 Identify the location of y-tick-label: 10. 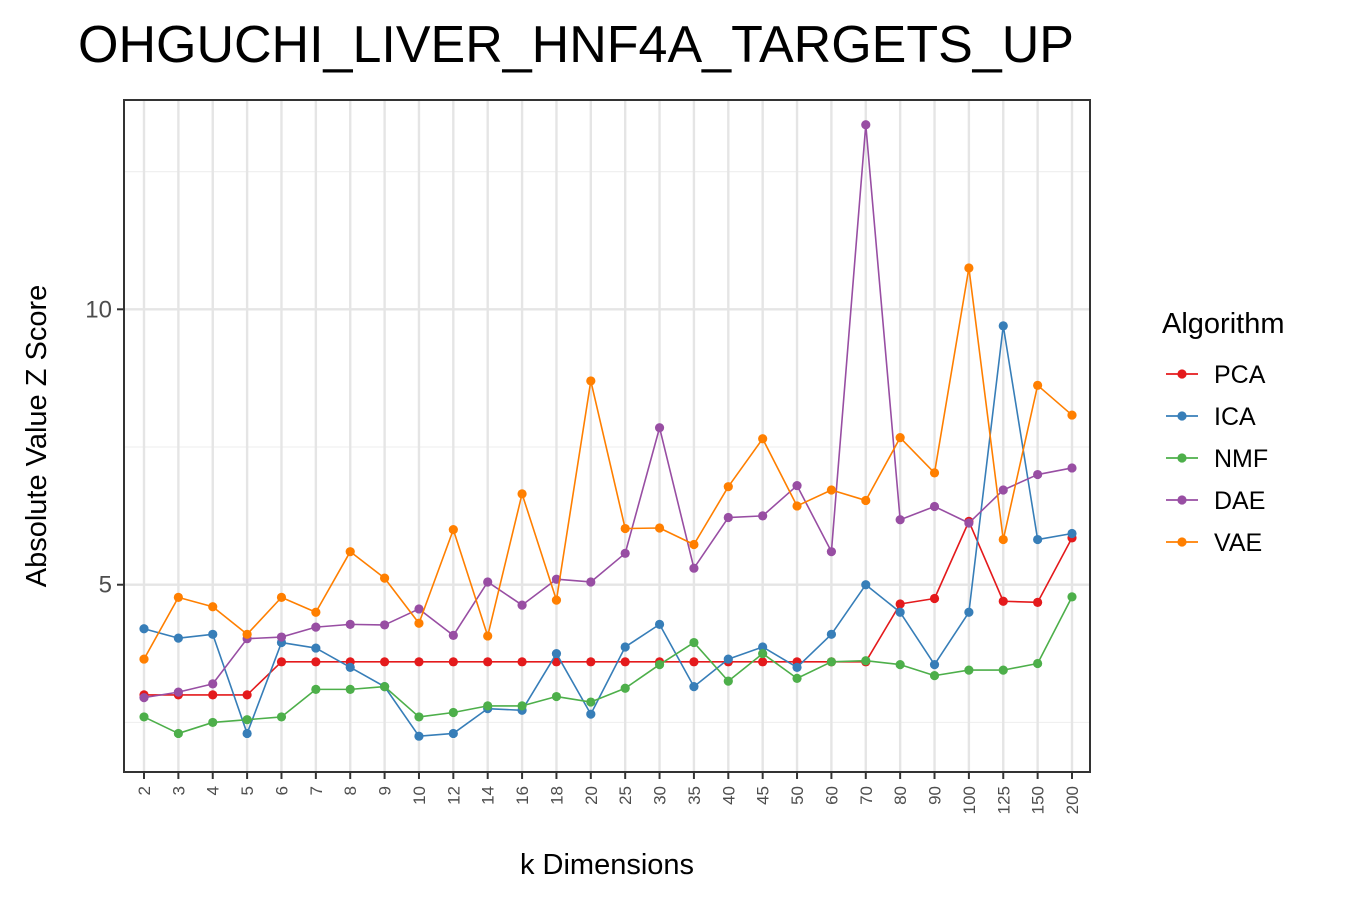
(98, 309).